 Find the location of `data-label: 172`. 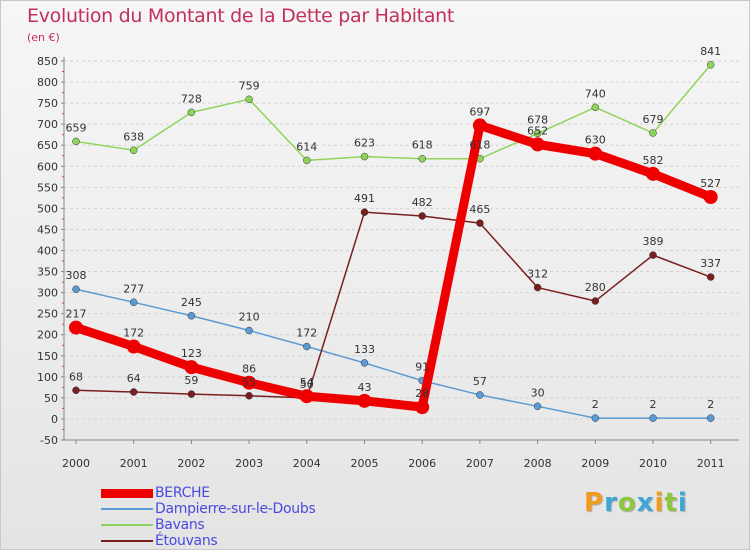

data-label: 172 is located at coordinates (306, 333).